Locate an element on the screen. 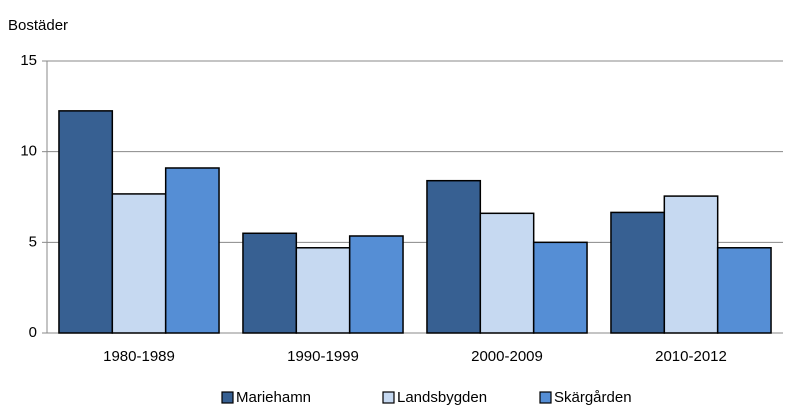  x-tick-label: 2000-2009 is located at coordinates (507, 356).